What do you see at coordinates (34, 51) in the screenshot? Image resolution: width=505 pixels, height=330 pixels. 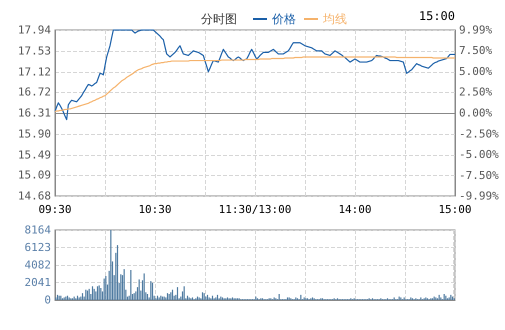 I see `y-tick-label: 17.53` at bounding box center [34, 51].